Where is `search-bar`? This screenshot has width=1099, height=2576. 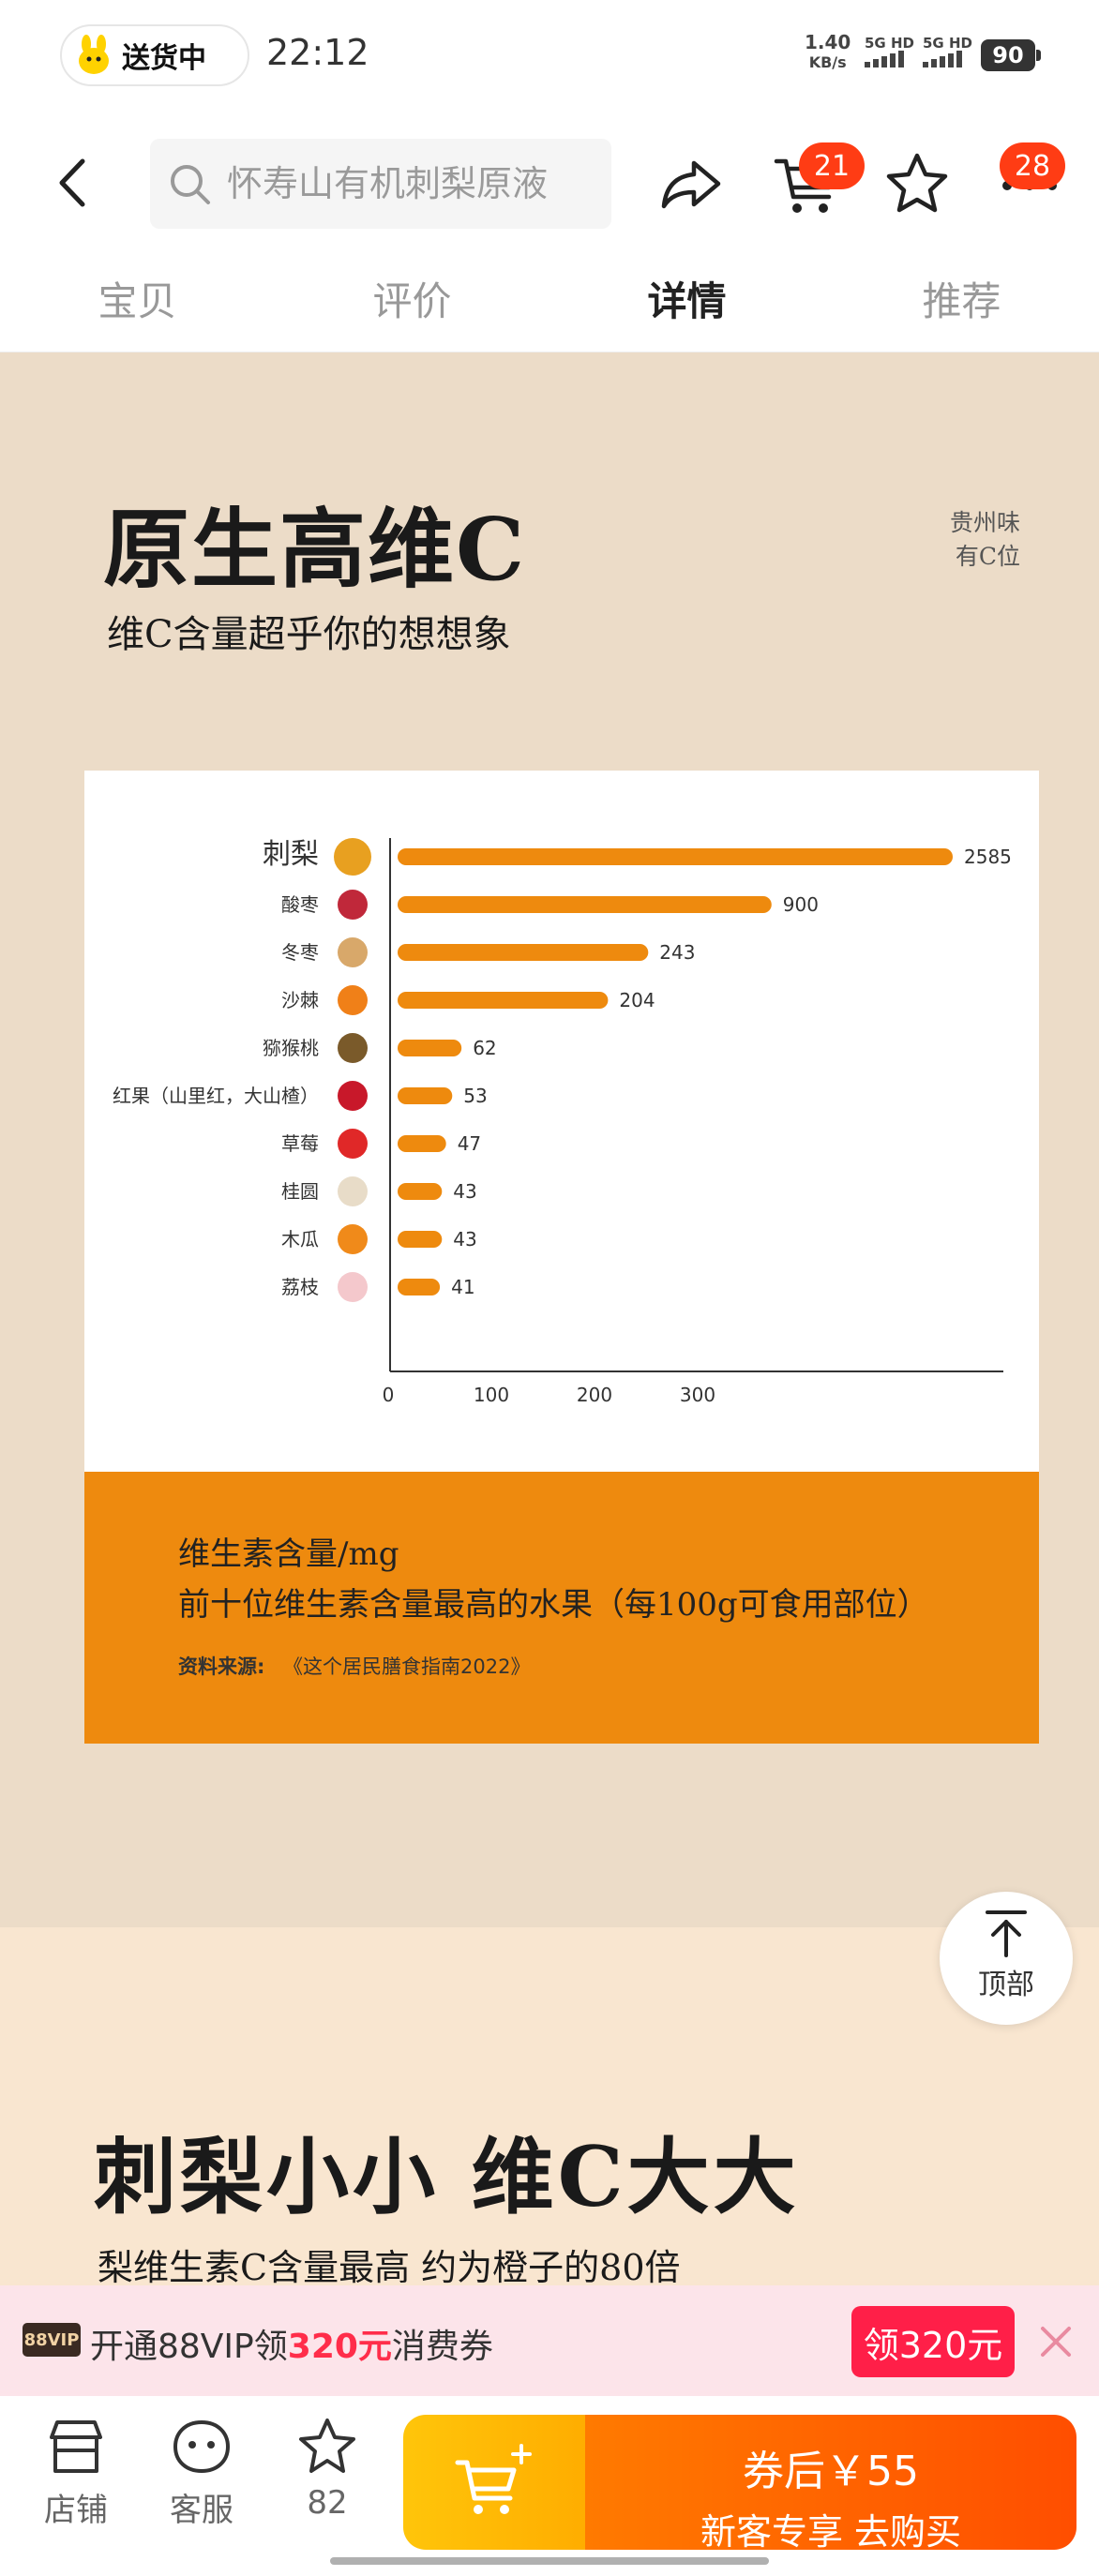 search-bar is located at coordinates (380, 184).